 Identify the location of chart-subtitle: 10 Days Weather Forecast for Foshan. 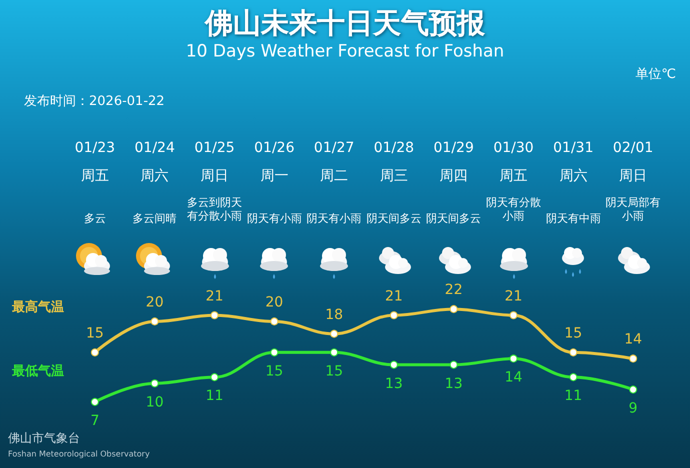
(345, 52).